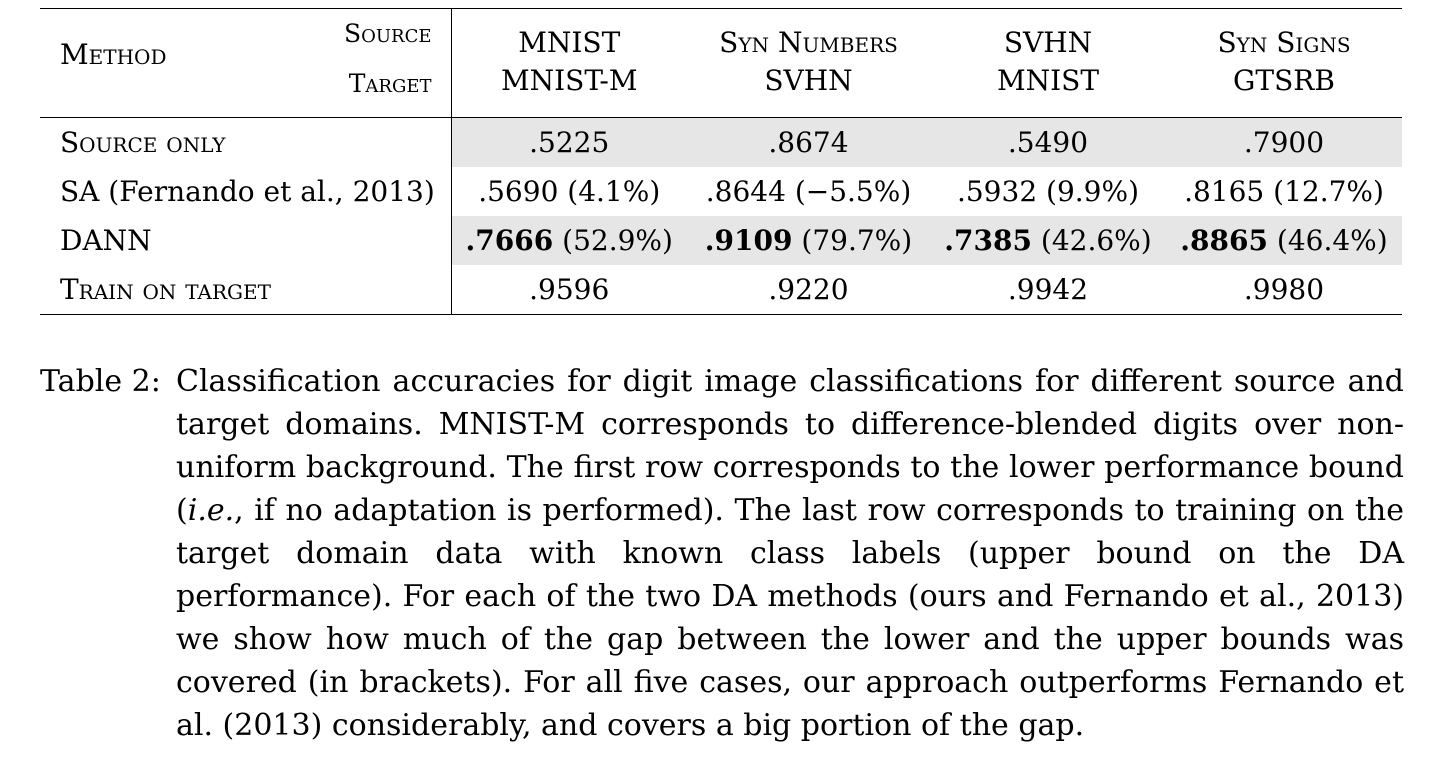  Describe the element at coordinates (246, 240) in the screenshot. I see `row-name-dann: DANN` at that location.